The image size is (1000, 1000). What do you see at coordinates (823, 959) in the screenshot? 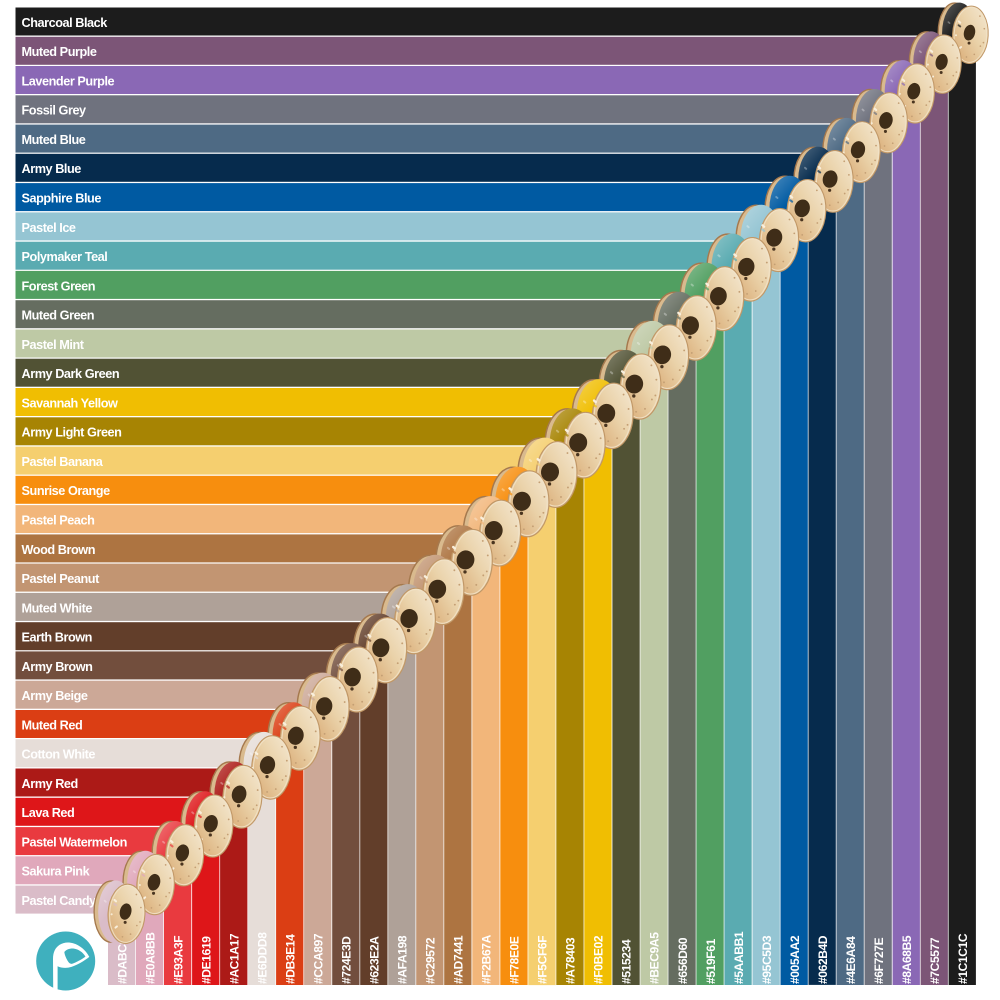
I see `svg-text: #062B4D` at bounding box center [823, 959].